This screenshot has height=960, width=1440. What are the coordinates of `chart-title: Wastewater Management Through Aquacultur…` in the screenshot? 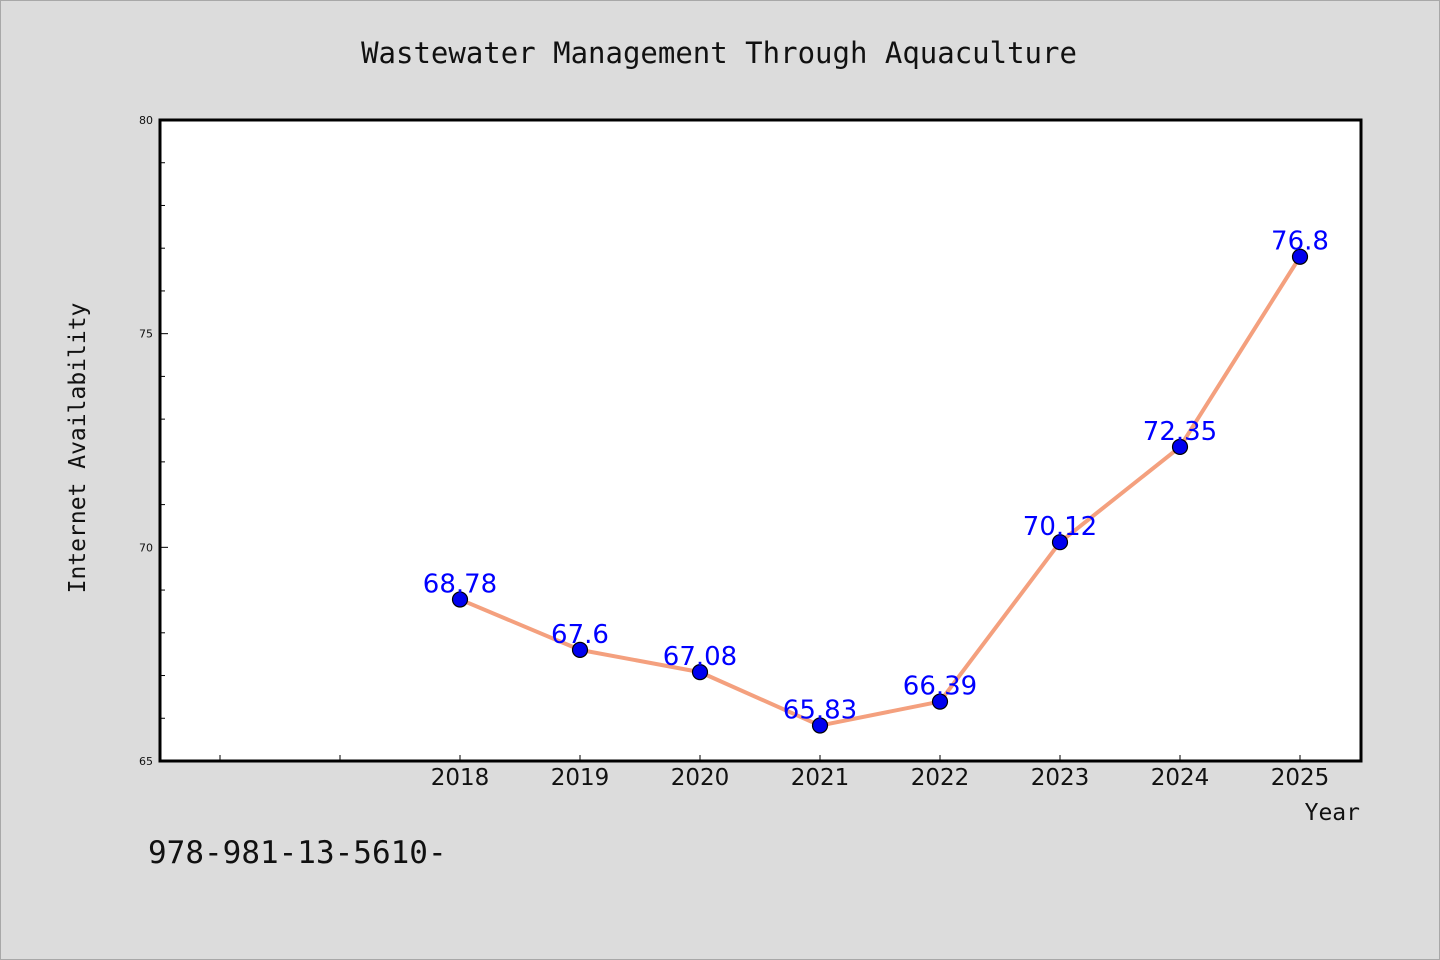 It's located at (719, 53).